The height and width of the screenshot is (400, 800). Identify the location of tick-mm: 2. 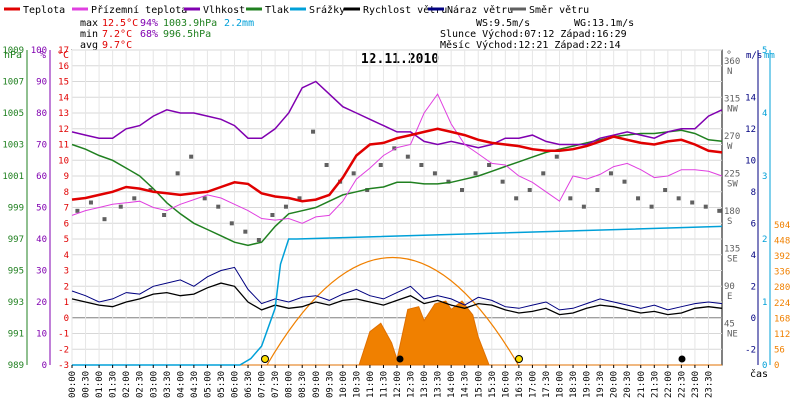
(764, 240).